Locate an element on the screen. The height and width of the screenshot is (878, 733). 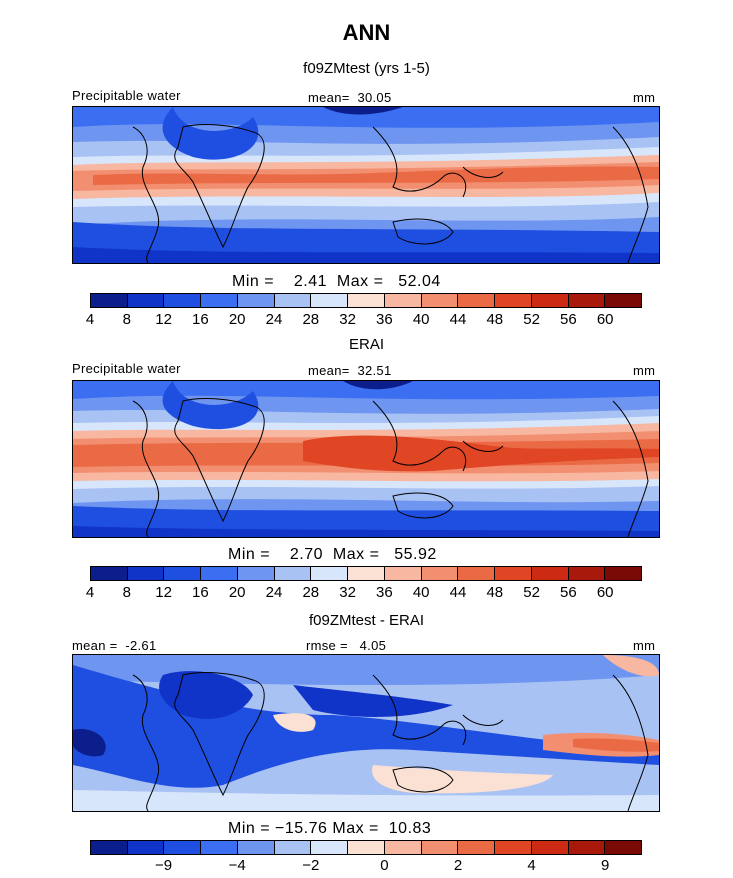
panel2-units: mm is located at coordinates (644, 370).